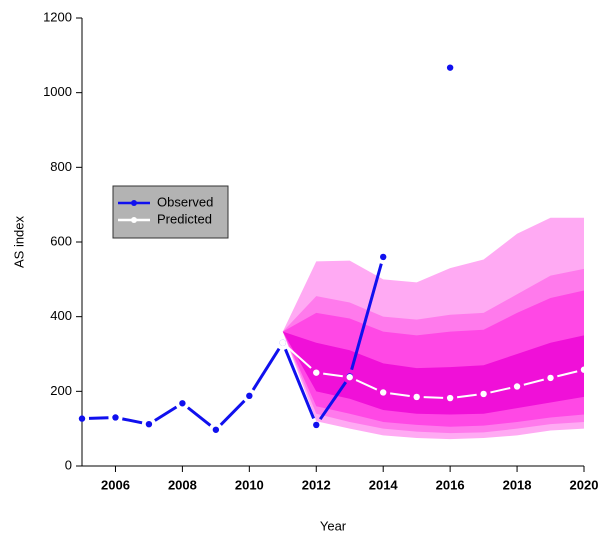 This screenshot has height=536, width=600. I want to click on legend-label: Observed, so click(185, 201).